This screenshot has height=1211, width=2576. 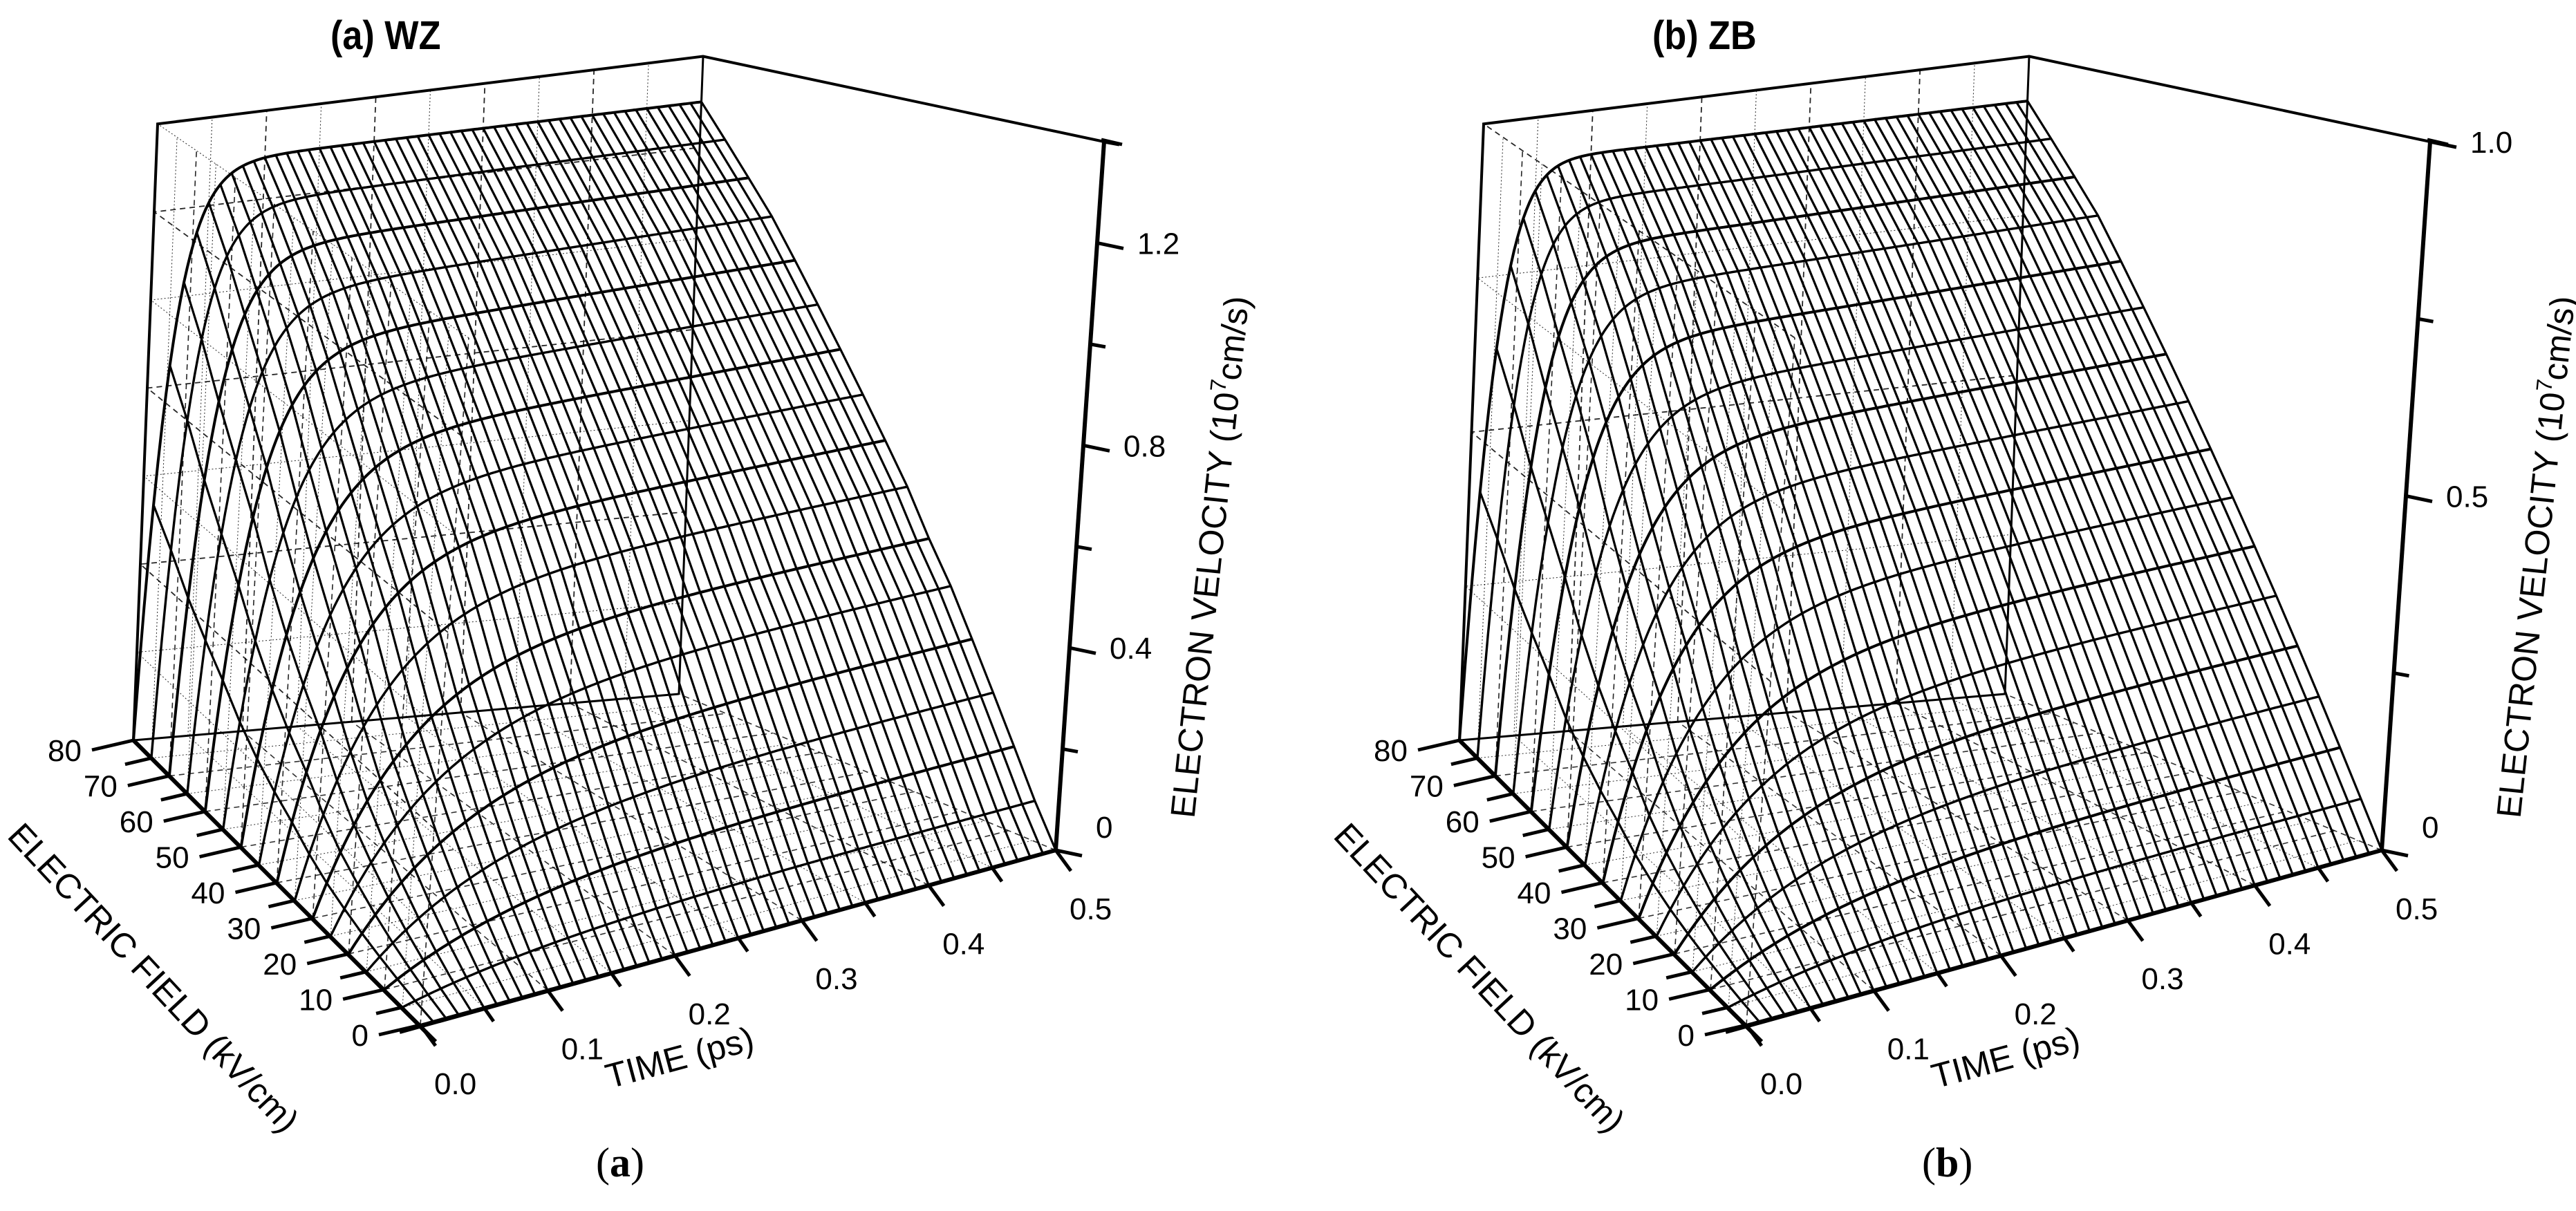 I want to click on caption-letter: b, so click(x=1947, y=1162).